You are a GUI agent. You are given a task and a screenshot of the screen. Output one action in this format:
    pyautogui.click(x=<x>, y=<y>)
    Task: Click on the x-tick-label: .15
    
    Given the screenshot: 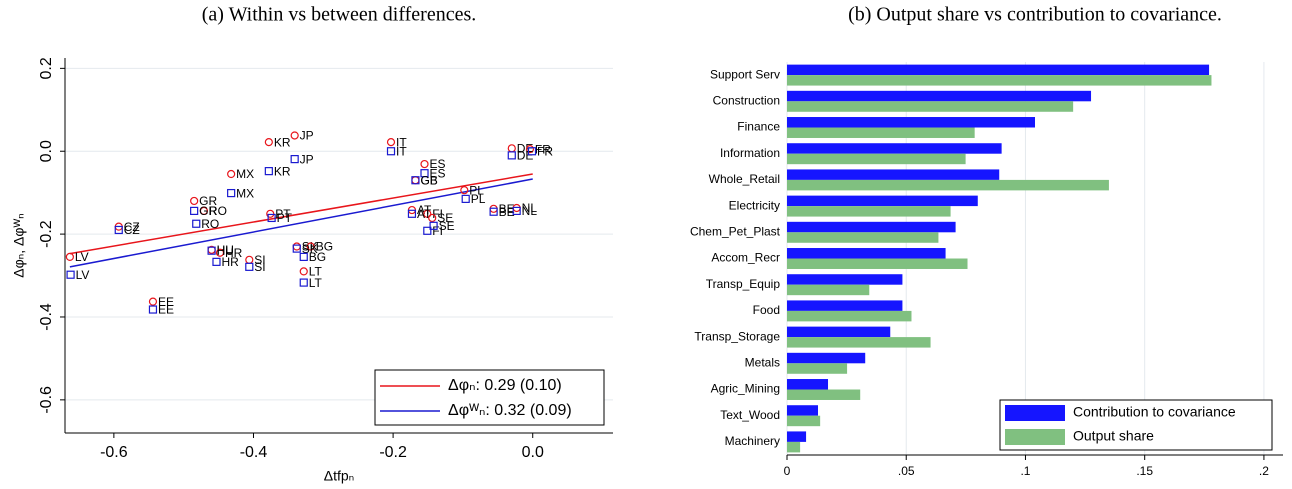 What is the action you would take?
    pyautogui.click(x=1144, y=471)
    